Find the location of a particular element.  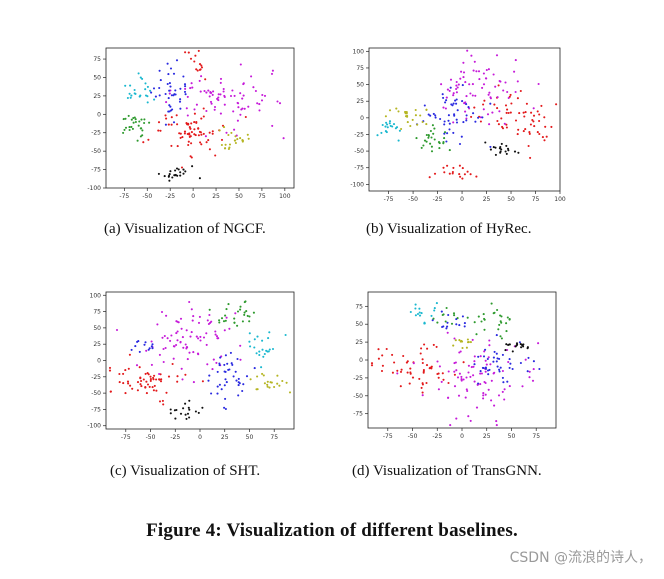

y-tick-label: -75 is located at coordinates (359, 168).